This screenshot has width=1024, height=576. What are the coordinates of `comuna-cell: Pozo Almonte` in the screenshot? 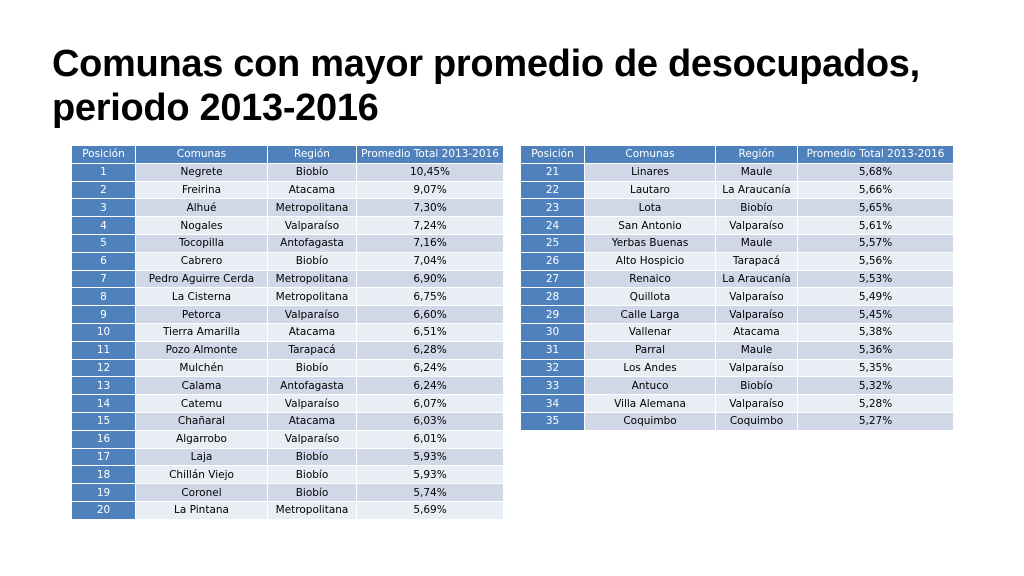 It's located at (201, 350).